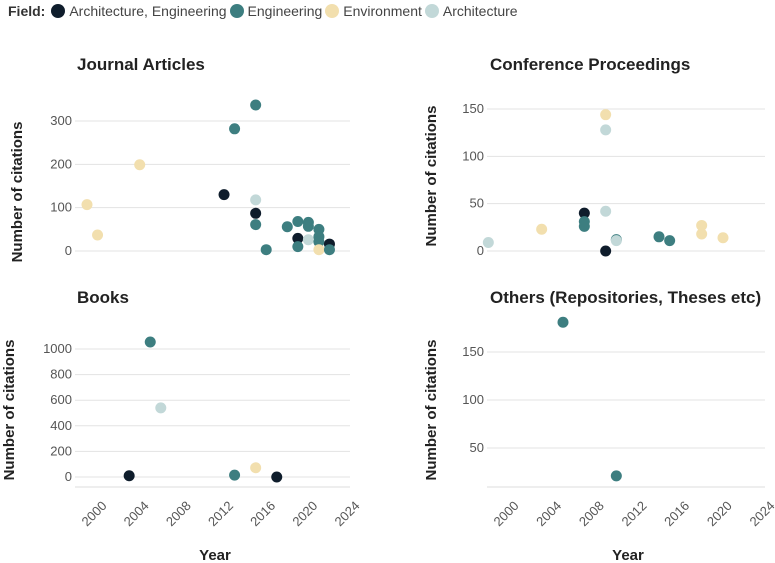 This screenshot has height=563, width=775. I want to click on panel-title: Others (Repositories, Theses etc), so click(625, 297).